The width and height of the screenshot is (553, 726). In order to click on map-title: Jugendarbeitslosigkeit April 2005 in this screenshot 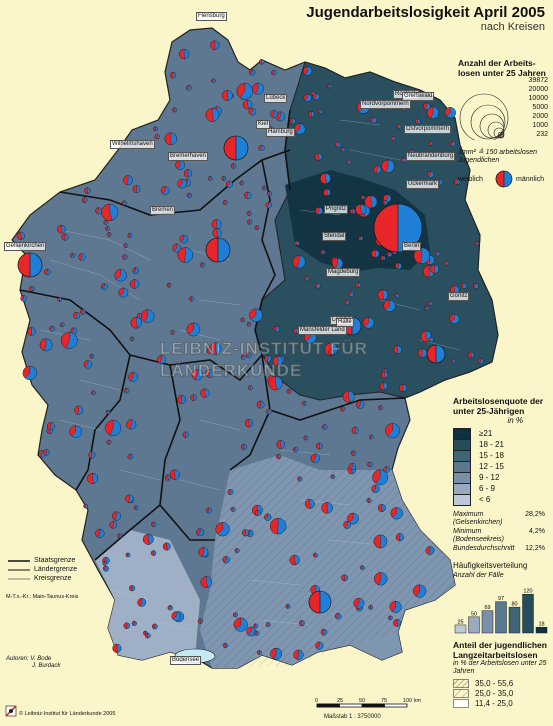, I will do `click(425, 12)`.